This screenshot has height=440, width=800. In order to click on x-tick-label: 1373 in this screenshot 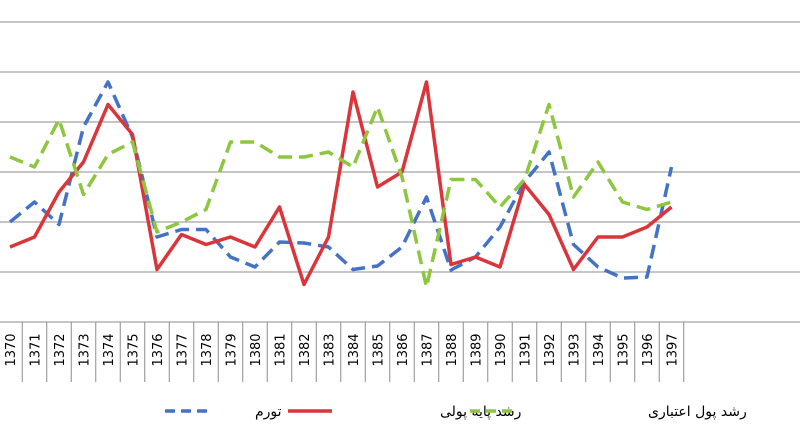, I will do `click(85, 349)`.